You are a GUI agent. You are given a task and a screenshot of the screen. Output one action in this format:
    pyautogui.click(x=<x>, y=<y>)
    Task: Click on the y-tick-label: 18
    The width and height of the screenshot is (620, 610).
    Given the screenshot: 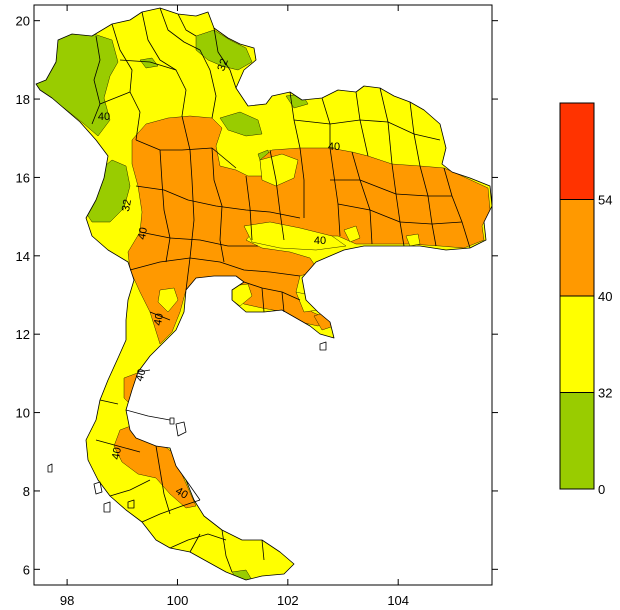 What is the action you would take?
    pyautogui.click(x=23, y=99)
    